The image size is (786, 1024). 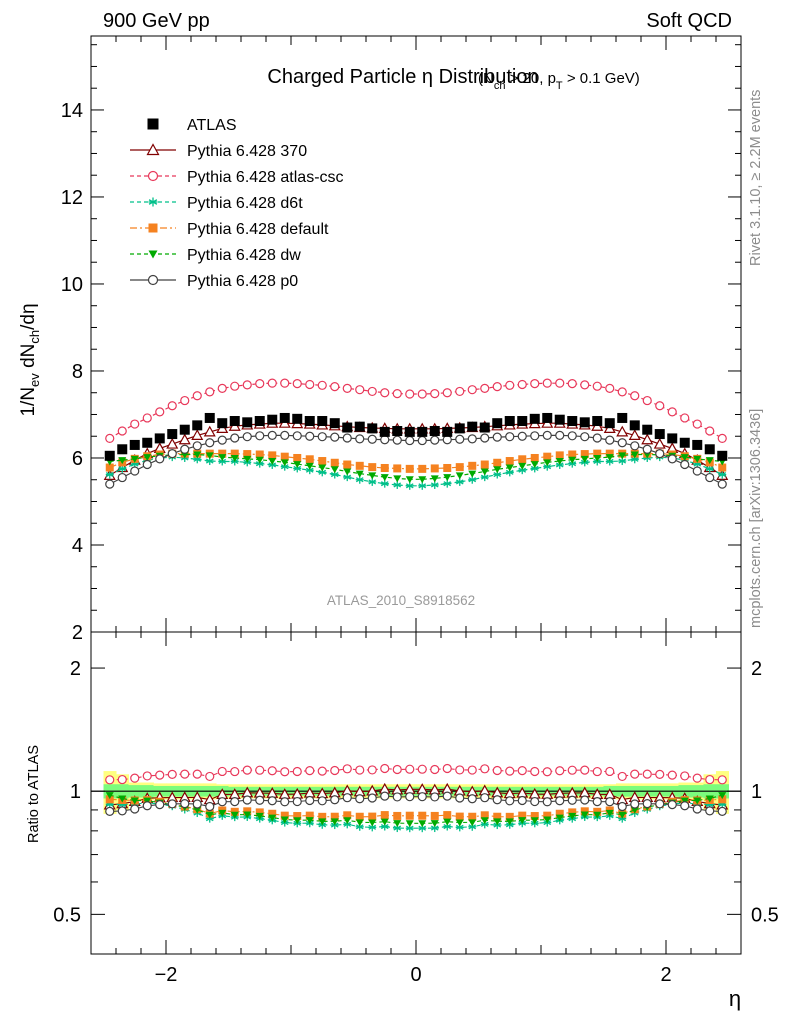 I want to click on legend-label: Pythia 6.428 p0, so click(x=242, y=281).